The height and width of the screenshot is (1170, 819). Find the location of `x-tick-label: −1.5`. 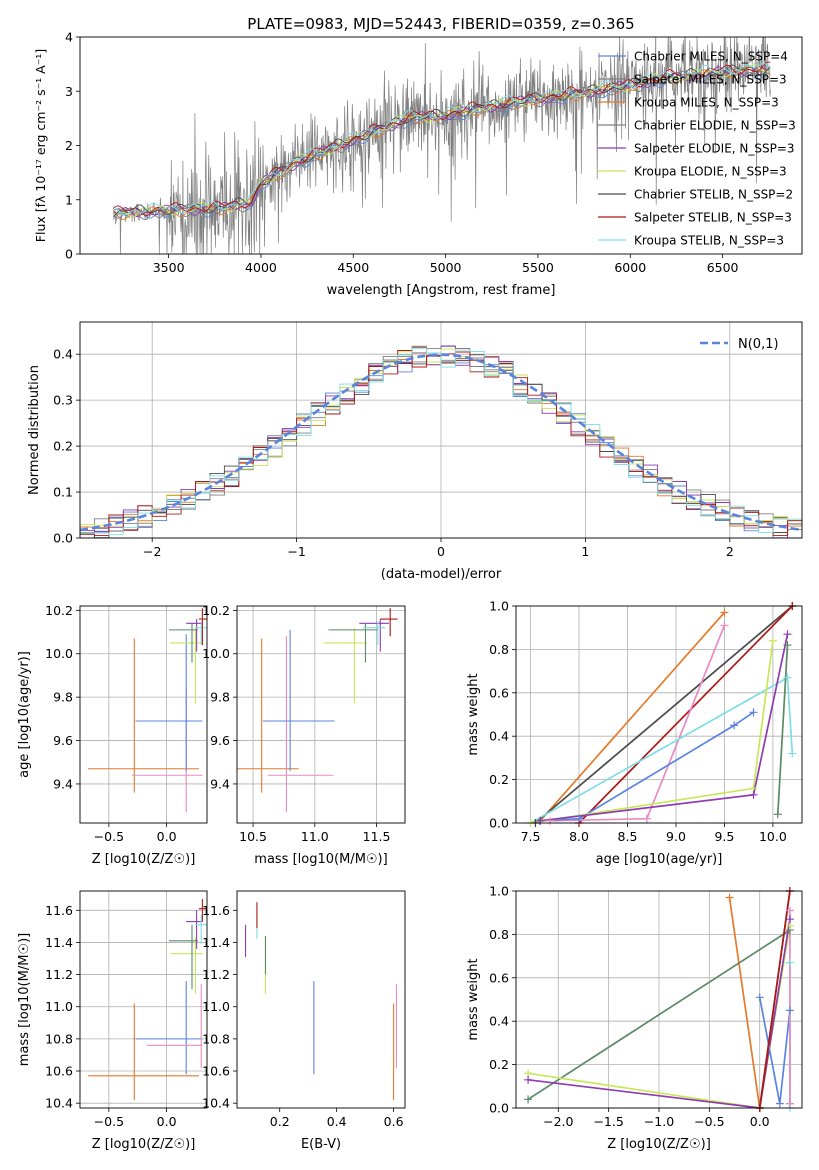

x-tick-label: −1.5 is located at coordinates (608, 1121).